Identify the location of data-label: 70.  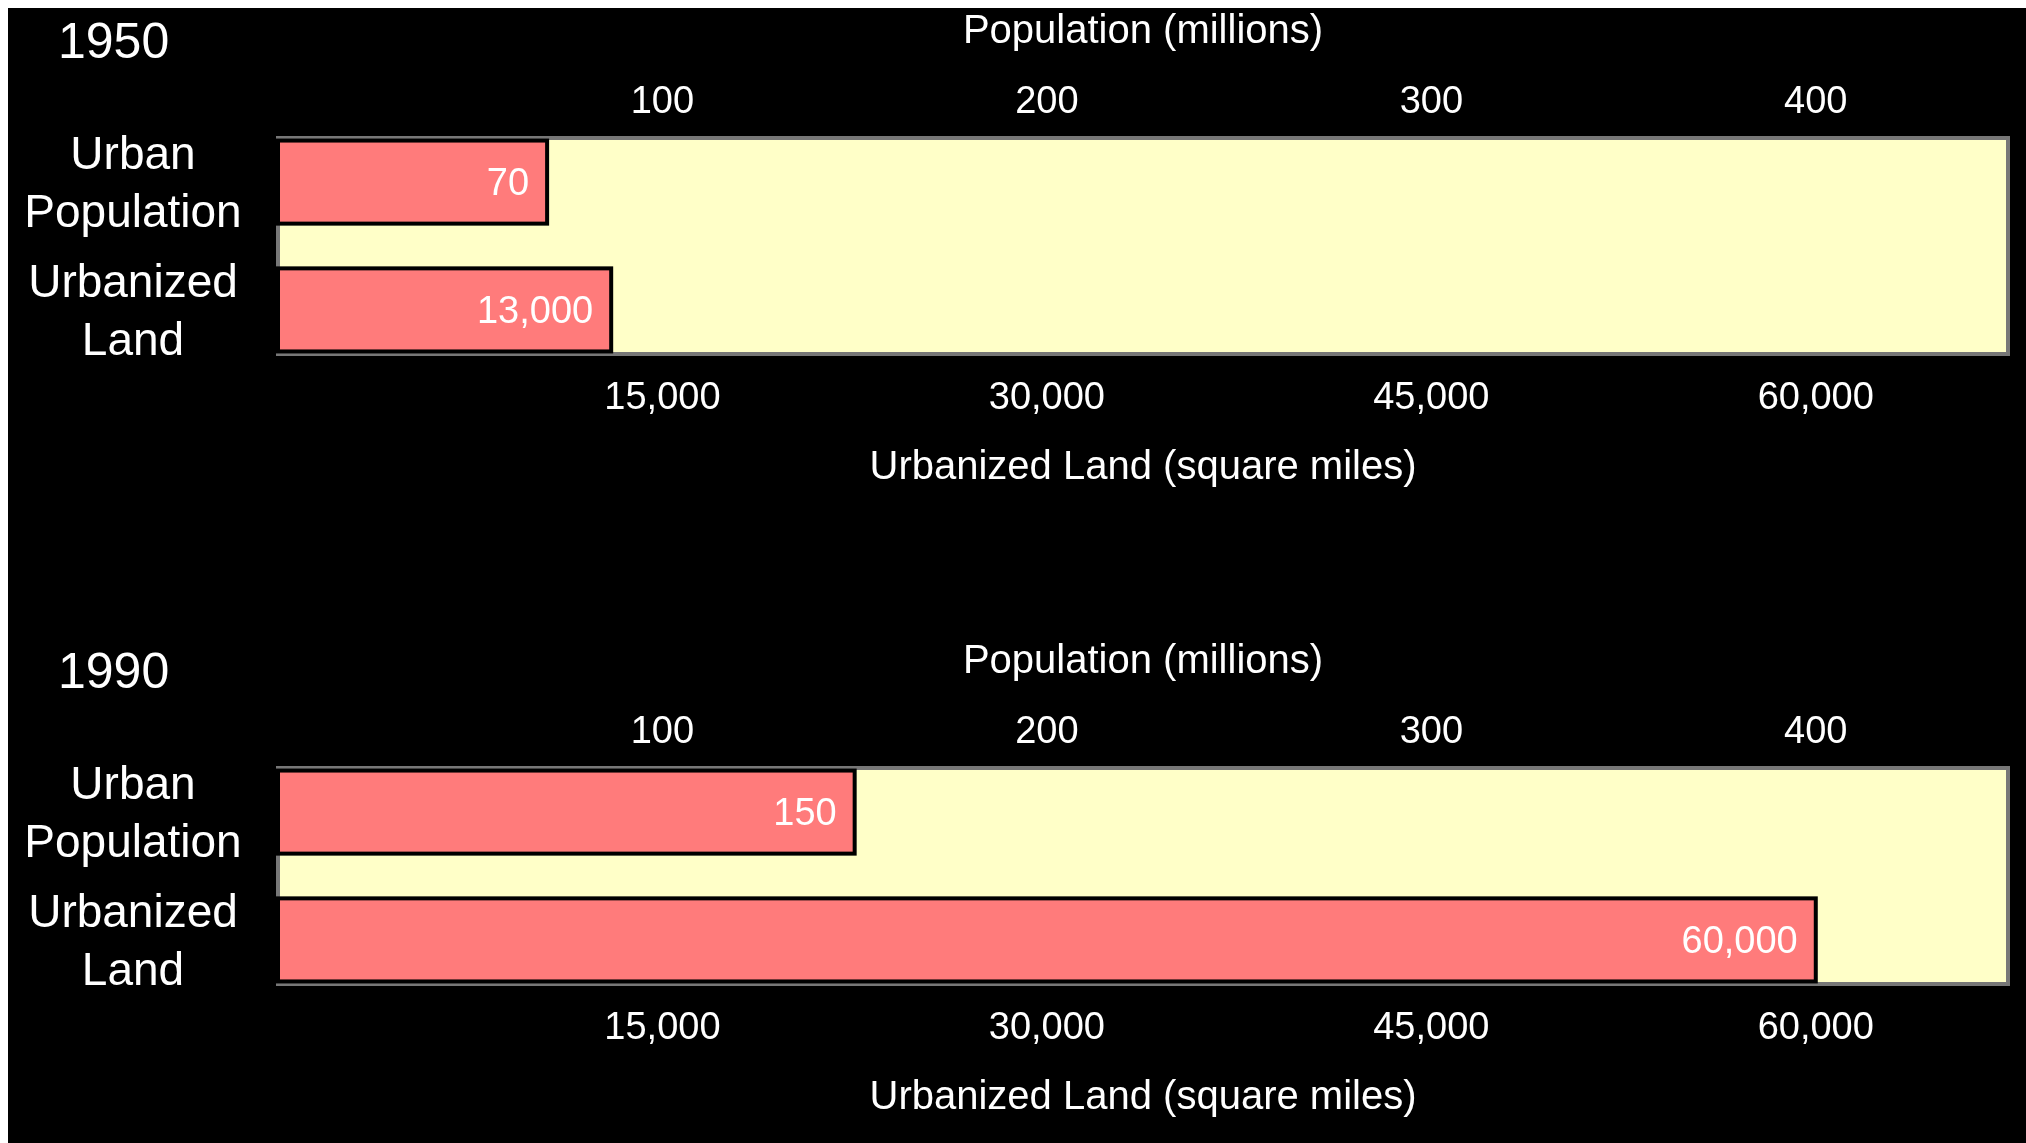
(508, 182).